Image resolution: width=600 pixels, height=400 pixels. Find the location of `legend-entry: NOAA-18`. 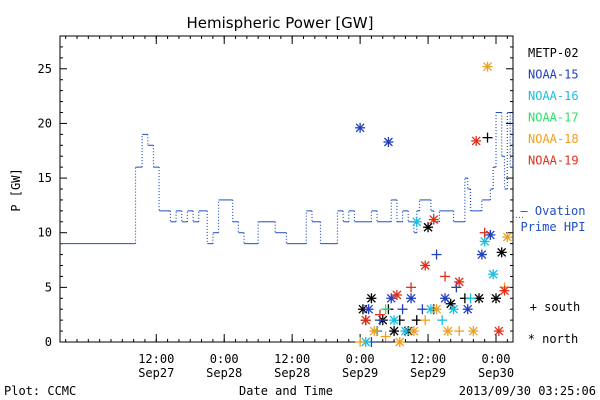

legend-entry: NOAA-18 is located at coordinates (553, 139).